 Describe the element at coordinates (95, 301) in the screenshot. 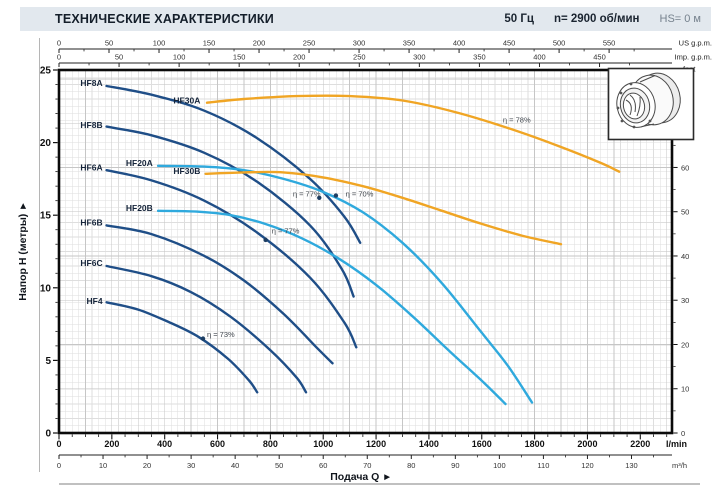

I see `curve-label-HF4: HF4` at that location.